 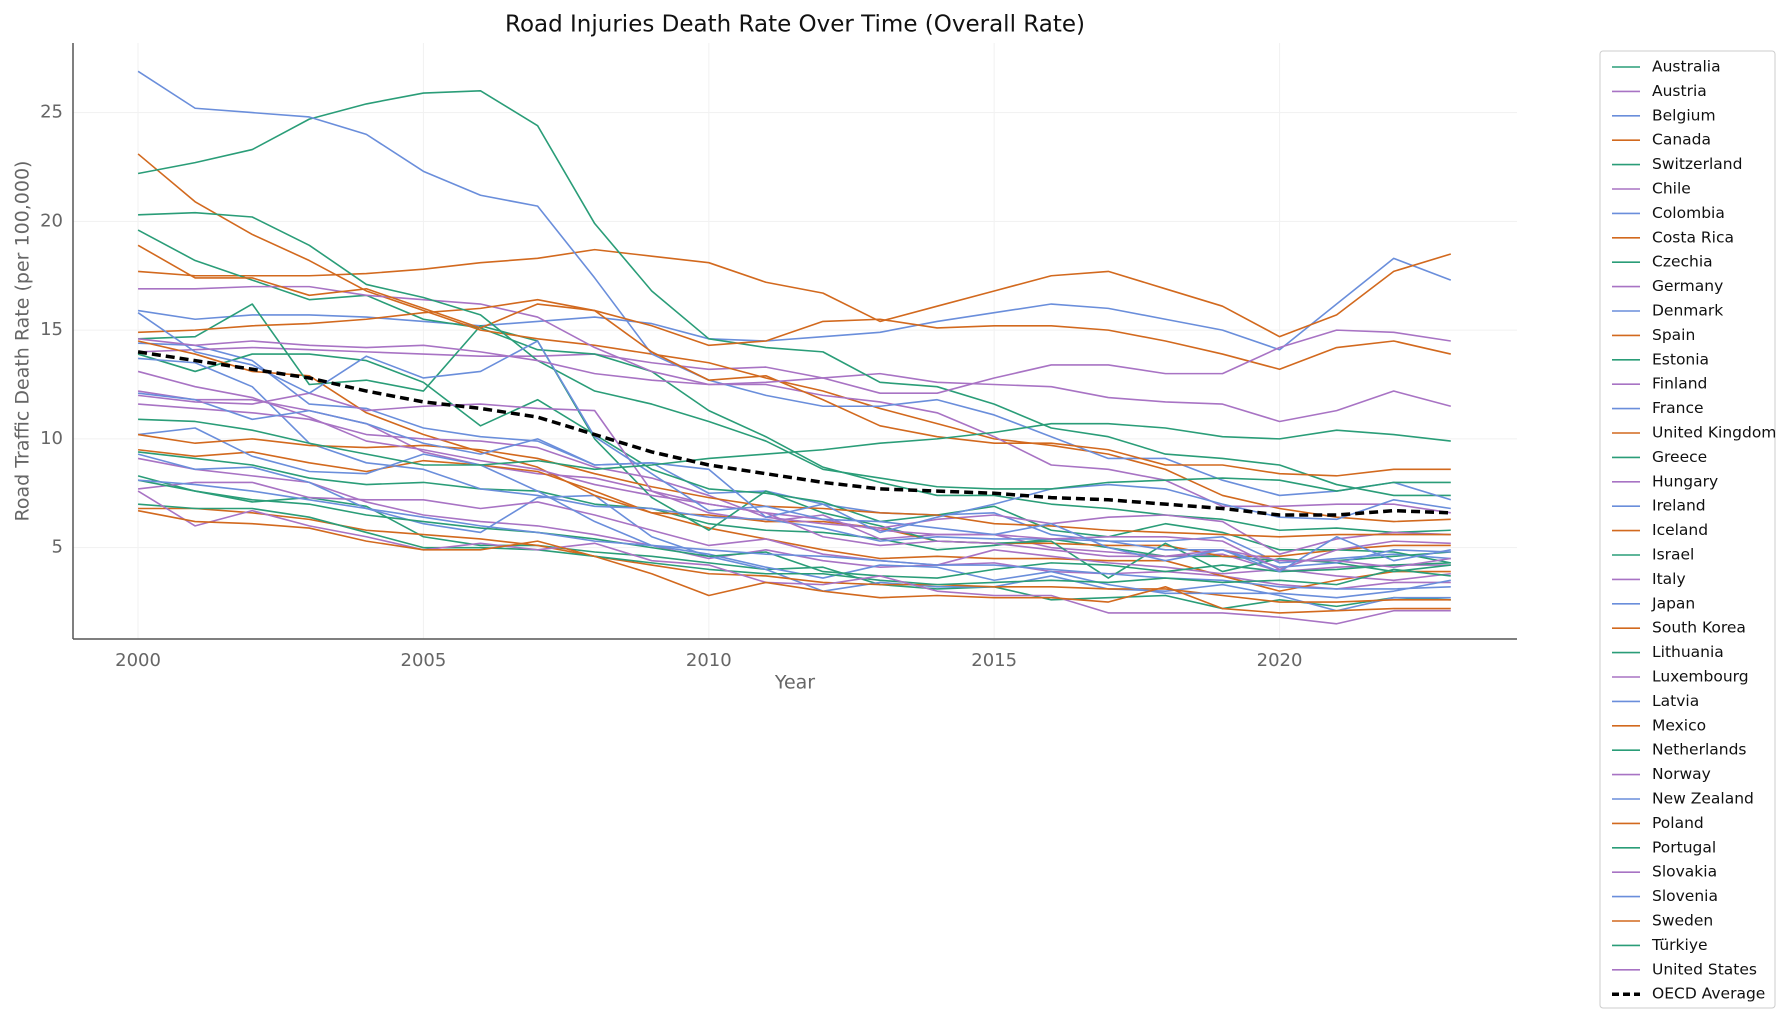 I want to click on legend-label: Finland, so click(x=1679, y=384).